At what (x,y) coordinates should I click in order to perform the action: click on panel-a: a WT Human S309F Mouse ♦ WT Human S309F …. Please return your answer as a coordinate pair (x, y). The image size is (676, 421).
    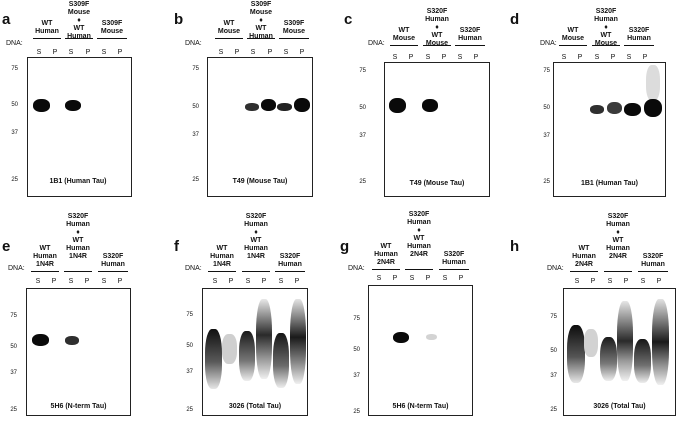
    Looking at the image, I should click on (84, 102).